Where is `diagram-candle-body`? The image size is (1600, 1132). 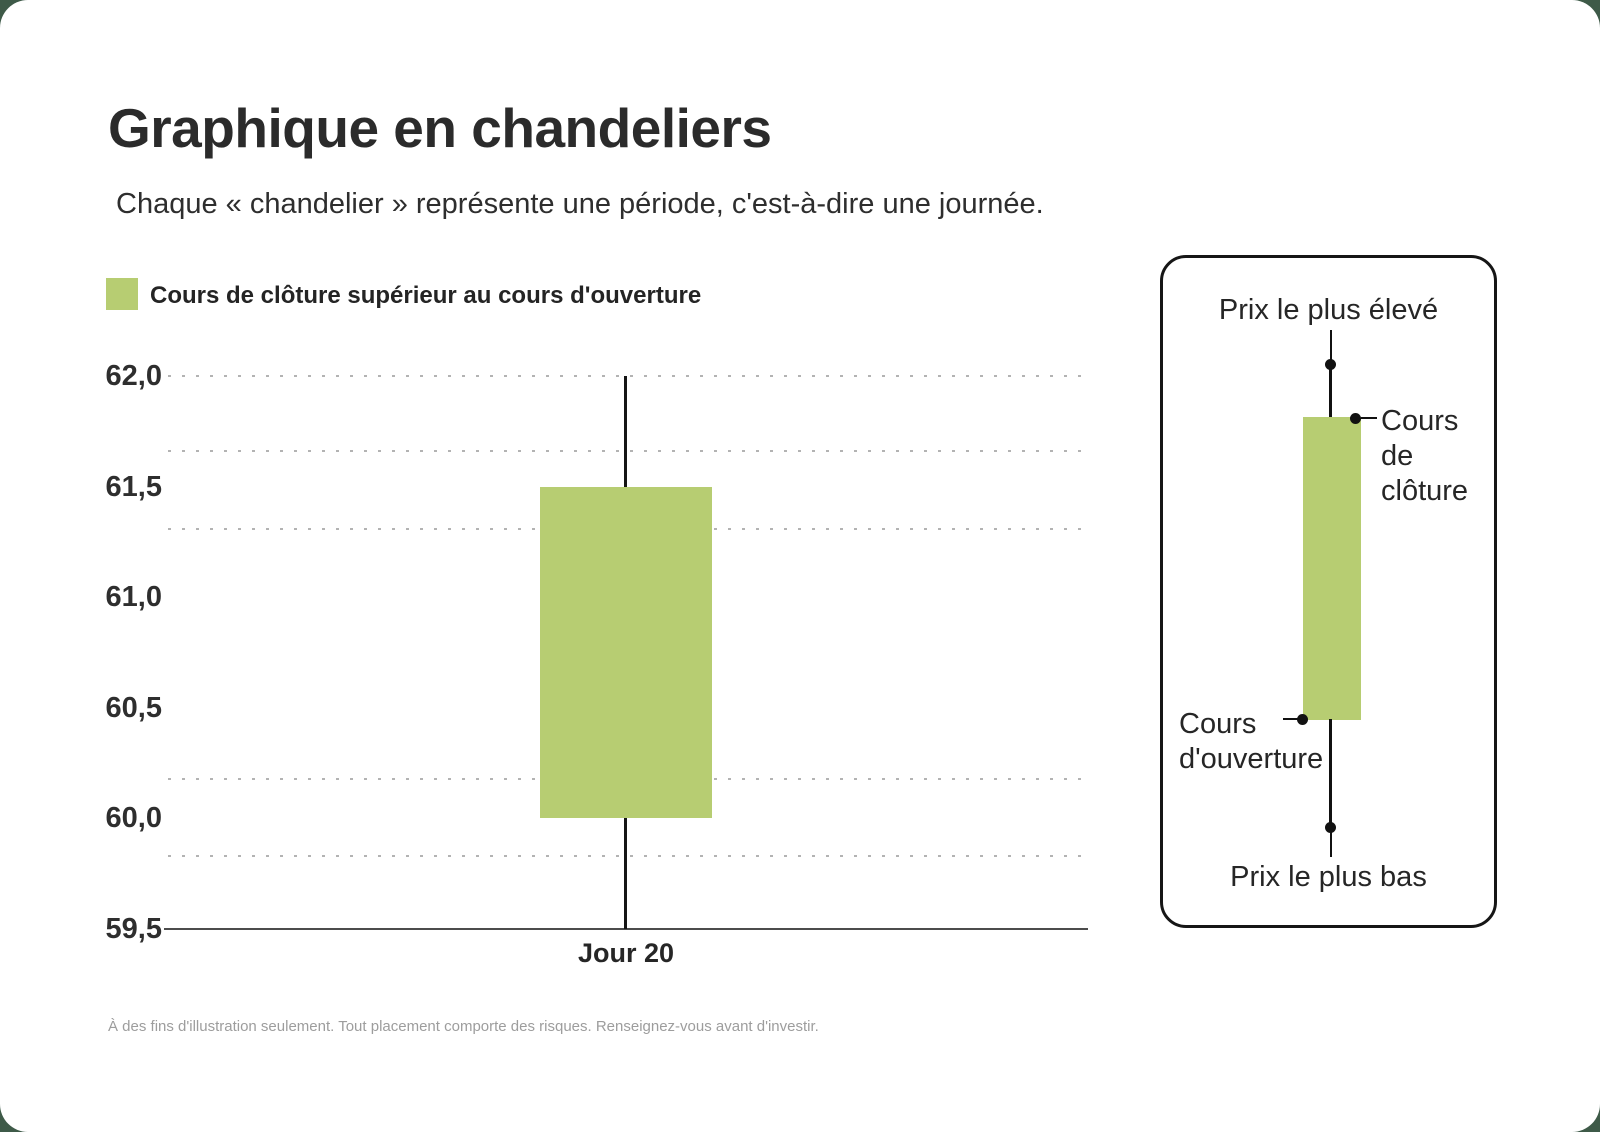
diagram-candle-body is located at coordinates (1332, 568).